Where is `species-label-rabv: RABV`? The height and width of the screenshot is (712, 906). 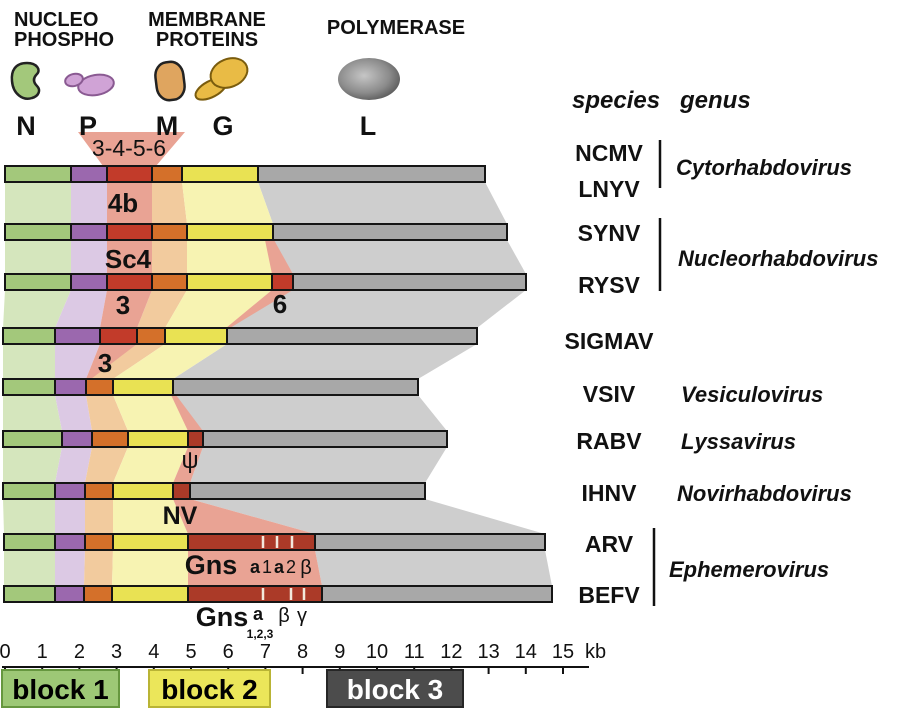 species-label-rabv: RABV is located at coordinates (609, 441).